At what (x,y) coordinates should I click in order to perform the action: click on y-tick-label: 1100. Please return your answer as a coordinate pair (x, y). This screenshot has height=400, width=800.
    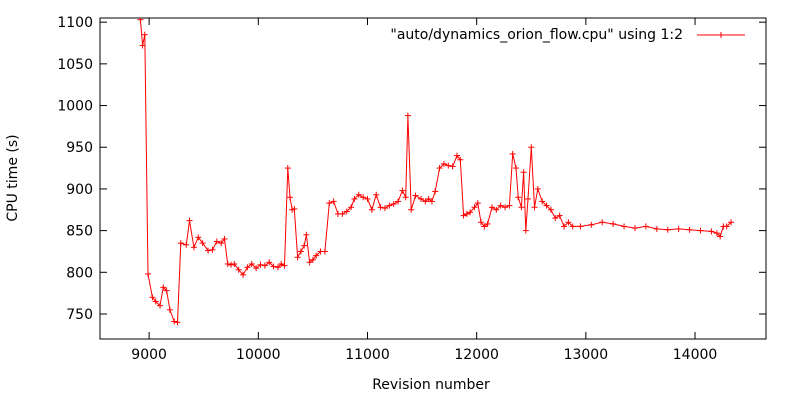
    Looking at the image, I should click on (75, 23).